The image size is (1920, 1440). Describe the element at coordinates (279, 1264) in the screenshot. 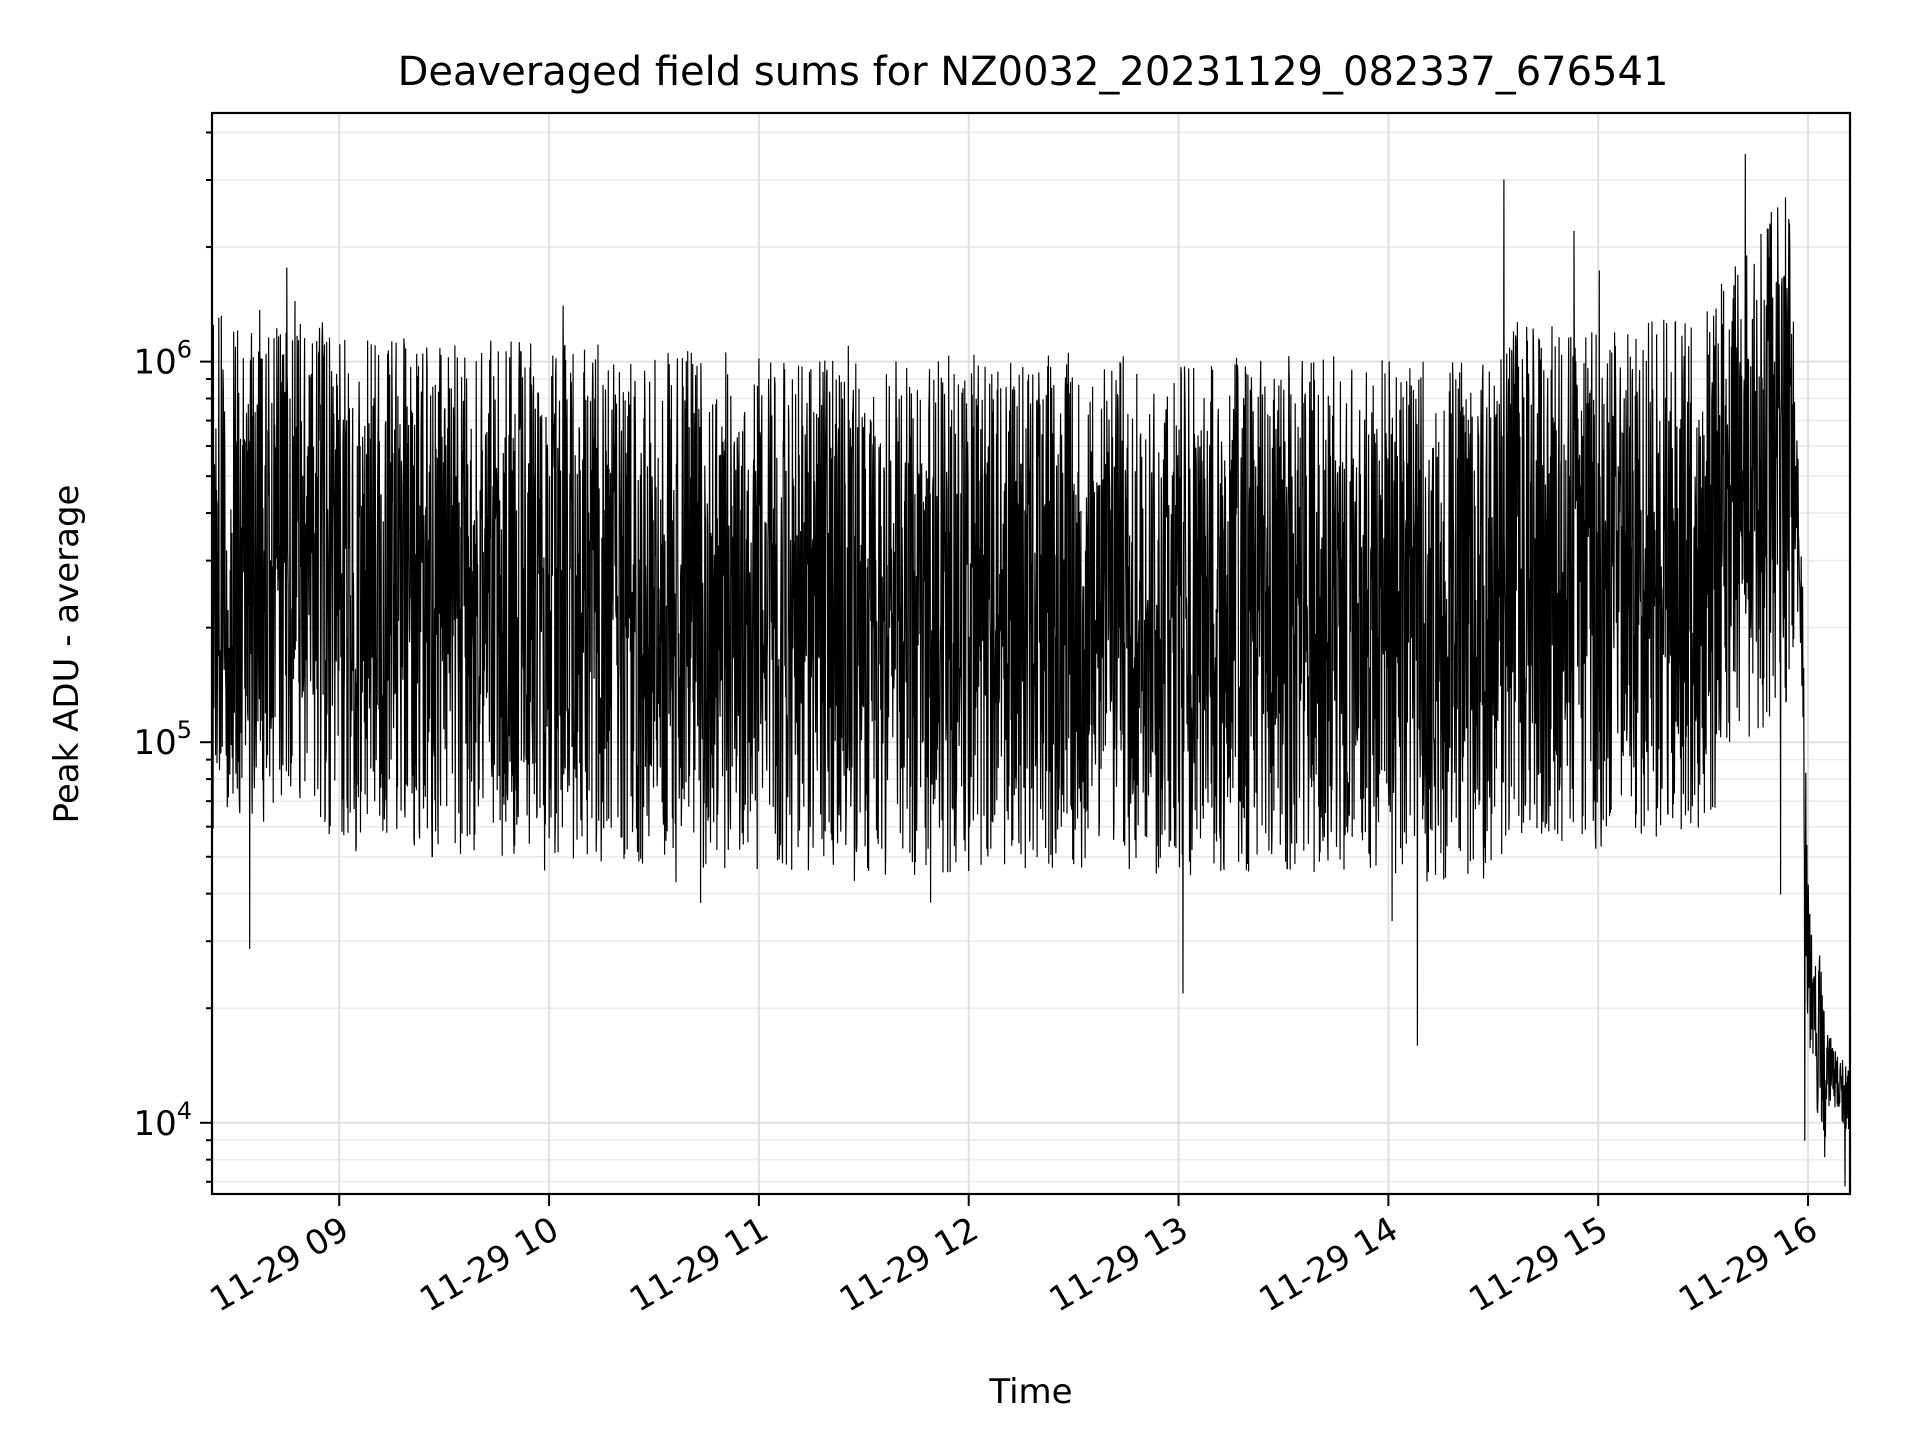

I see `x-tick-label: 11-29 09` at that location.